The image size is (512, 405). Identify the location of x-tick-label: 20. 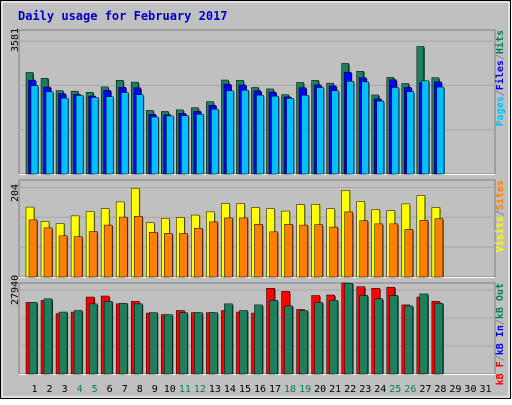
(320, 389).